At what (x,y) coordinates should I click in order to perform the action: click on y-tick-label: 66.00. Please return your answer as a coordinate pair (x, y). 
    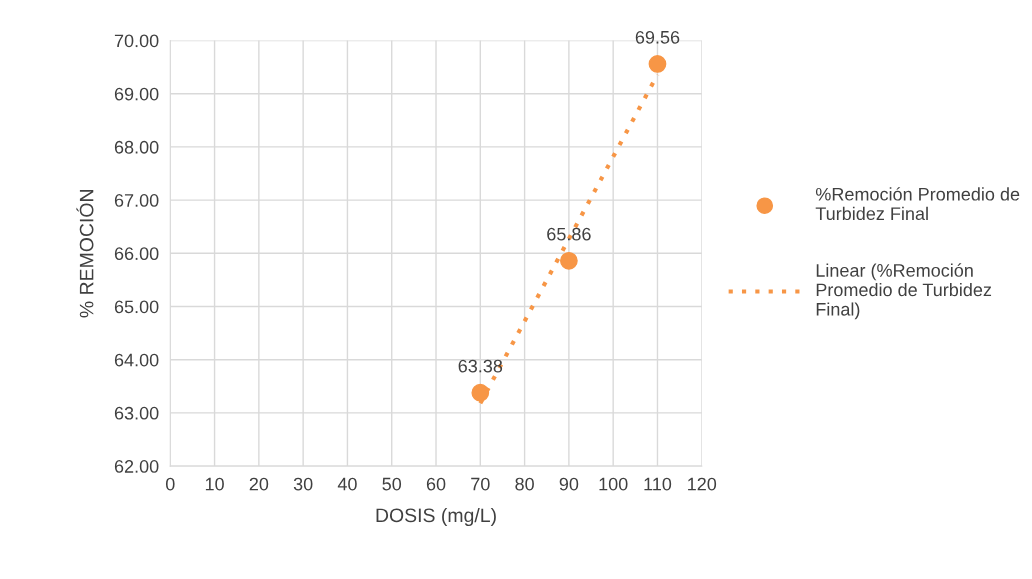
    Looking at the image, I should click on (136, 254).